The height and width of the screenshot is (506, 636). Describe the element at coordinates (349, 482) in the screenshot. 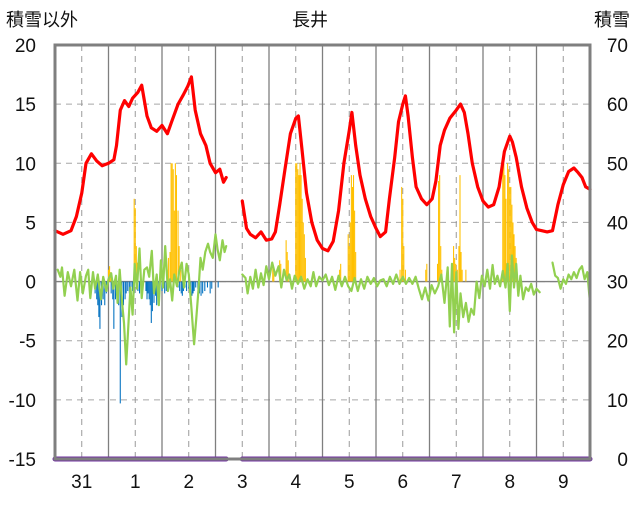

I see `x-tick-label: 5` at that location.